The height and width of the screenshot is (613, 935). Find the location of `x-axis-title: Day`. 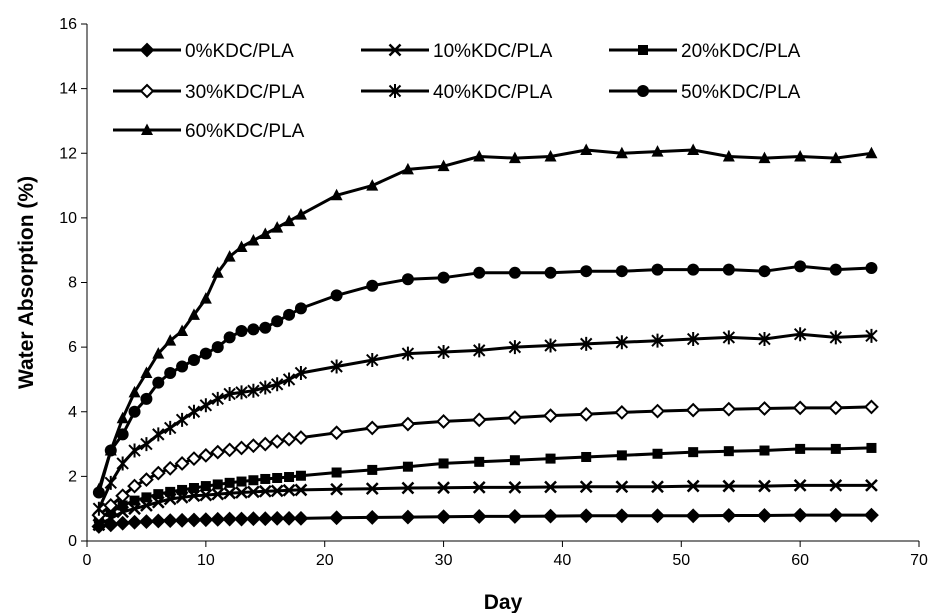

x-axis-title: Day is located at coordinates (503, 602).